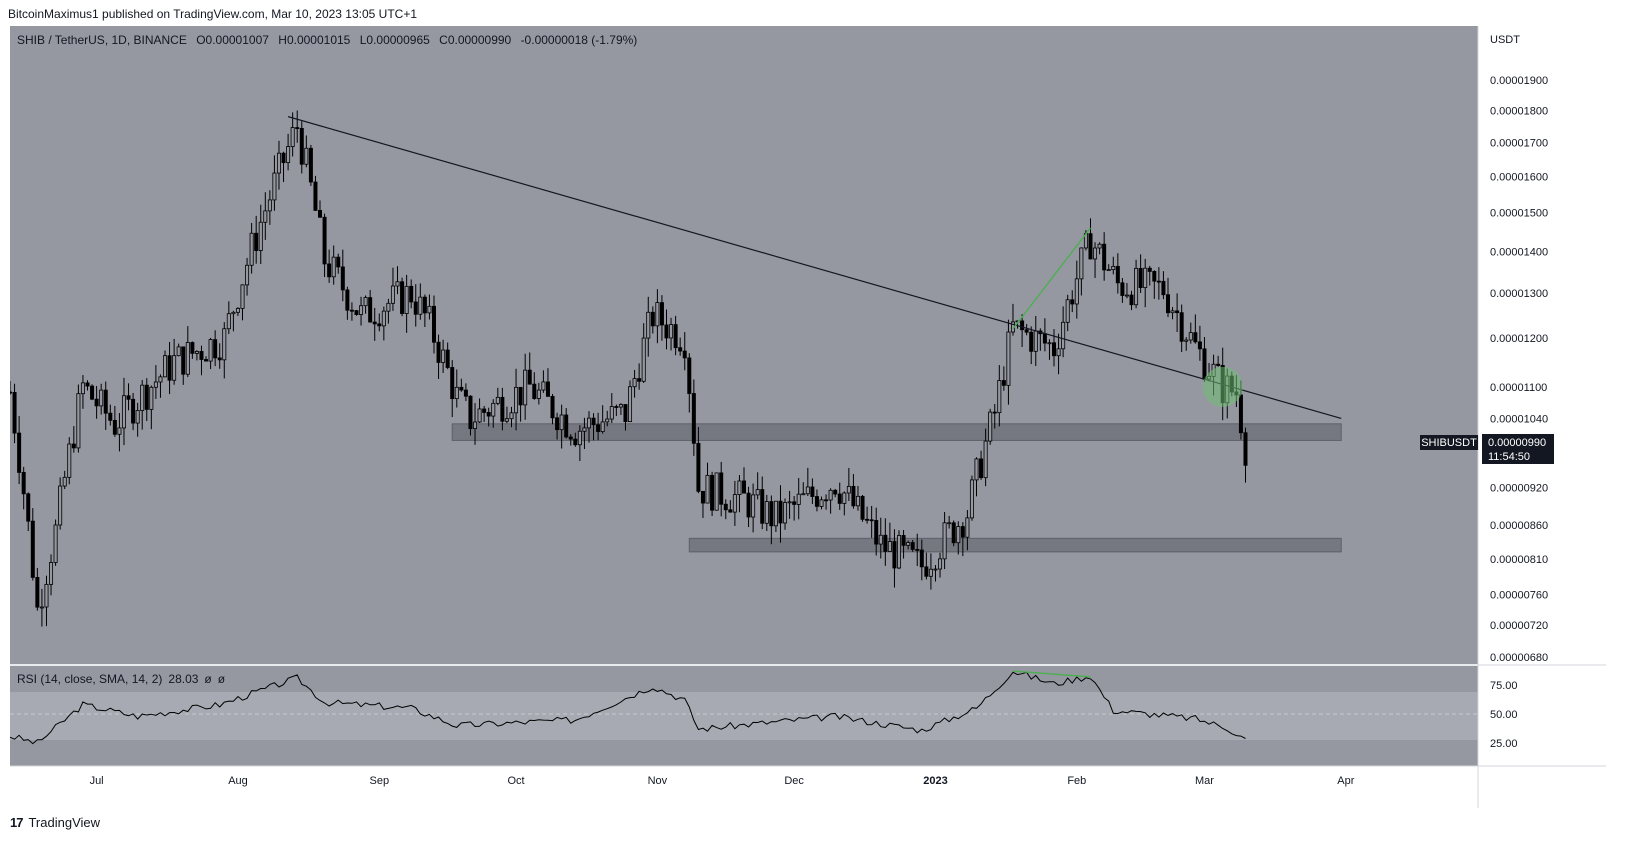 Image resolution: width=1633 pixels, height=845 pixels. I want to click on rsi-extra-2: ø, so click(222, 679).